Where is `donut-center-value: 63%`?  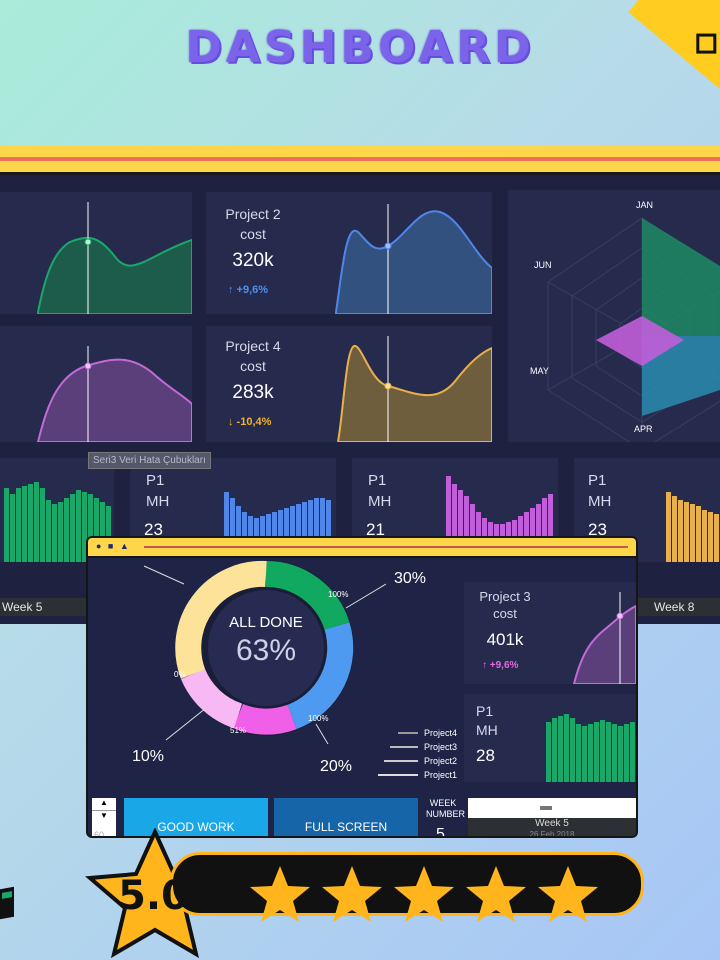 donut-center-value: 63% is located at coordinates (266, 650).